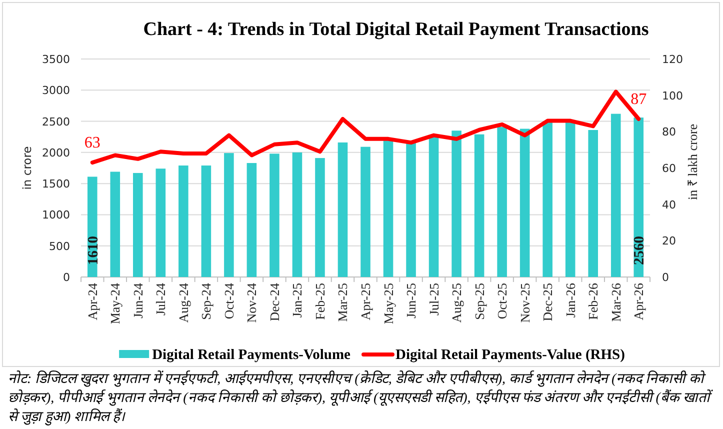 Image resolution: width=723 pixels, height=429 pixels. Describe the element at coordinates (411, 300) in the screenshot. I see `x-tick-label: Jun-25` at that location.